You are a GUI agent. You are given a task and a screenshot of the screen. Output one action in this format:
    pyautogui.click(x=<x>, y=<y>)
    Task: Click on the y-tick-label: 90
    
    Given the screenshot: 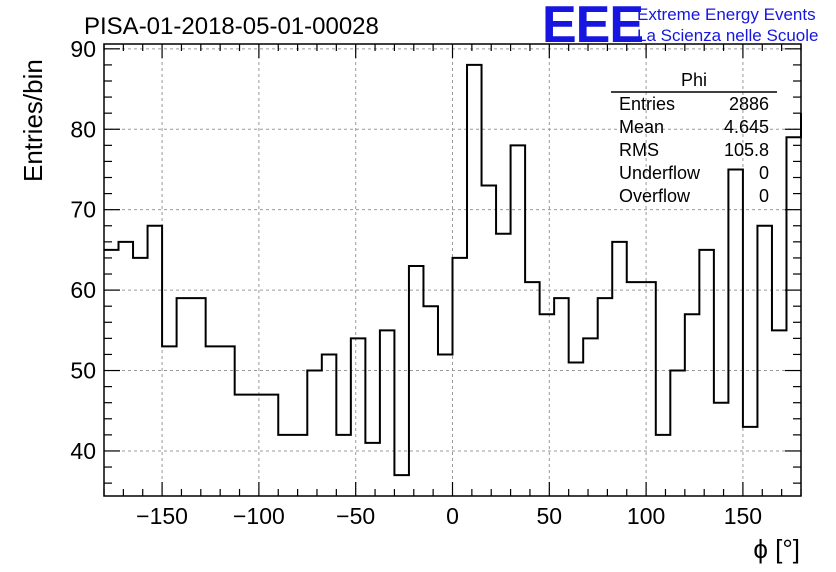 What is the action you would take?
    pyautogui.click(x=83, y=49)
    